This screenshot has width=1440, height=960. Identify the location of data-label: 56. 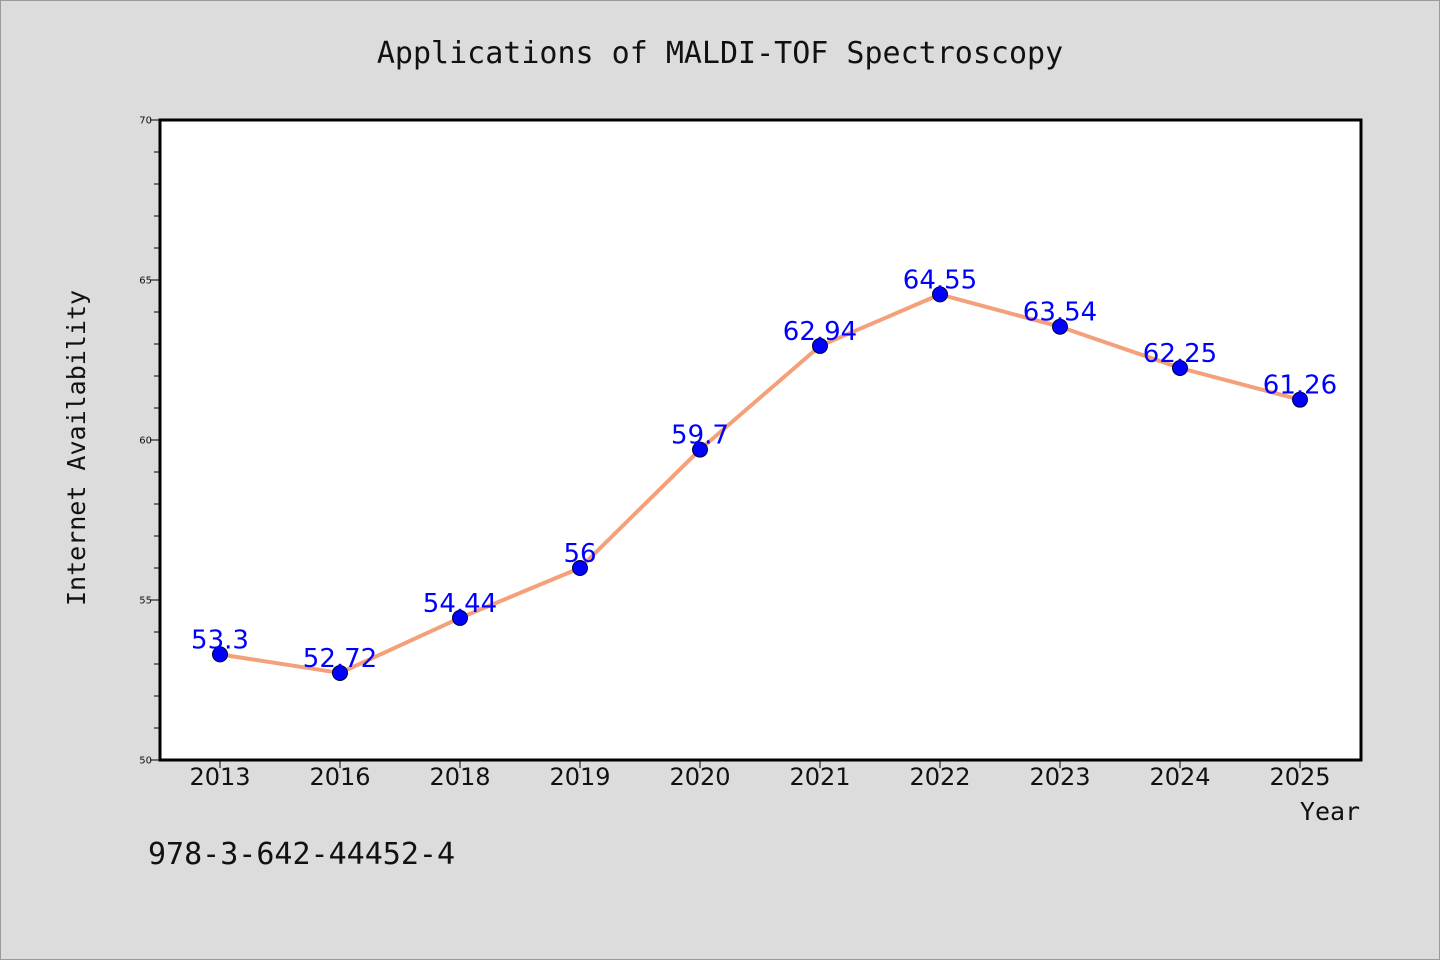
(579, 554).